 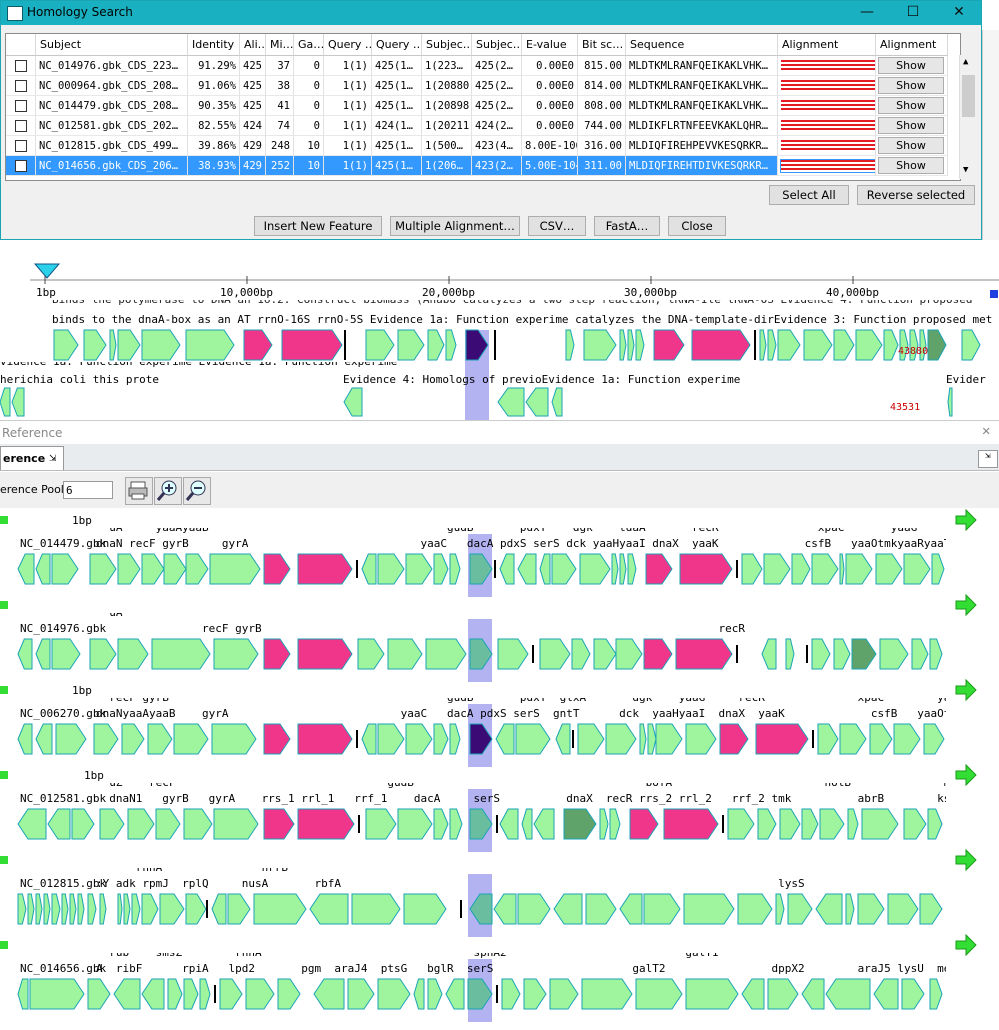 What do you see at coordinates (53, 459) in the screenshot?
I see `tab-pin-icon: ⇲` at bounding box center [53, 459].